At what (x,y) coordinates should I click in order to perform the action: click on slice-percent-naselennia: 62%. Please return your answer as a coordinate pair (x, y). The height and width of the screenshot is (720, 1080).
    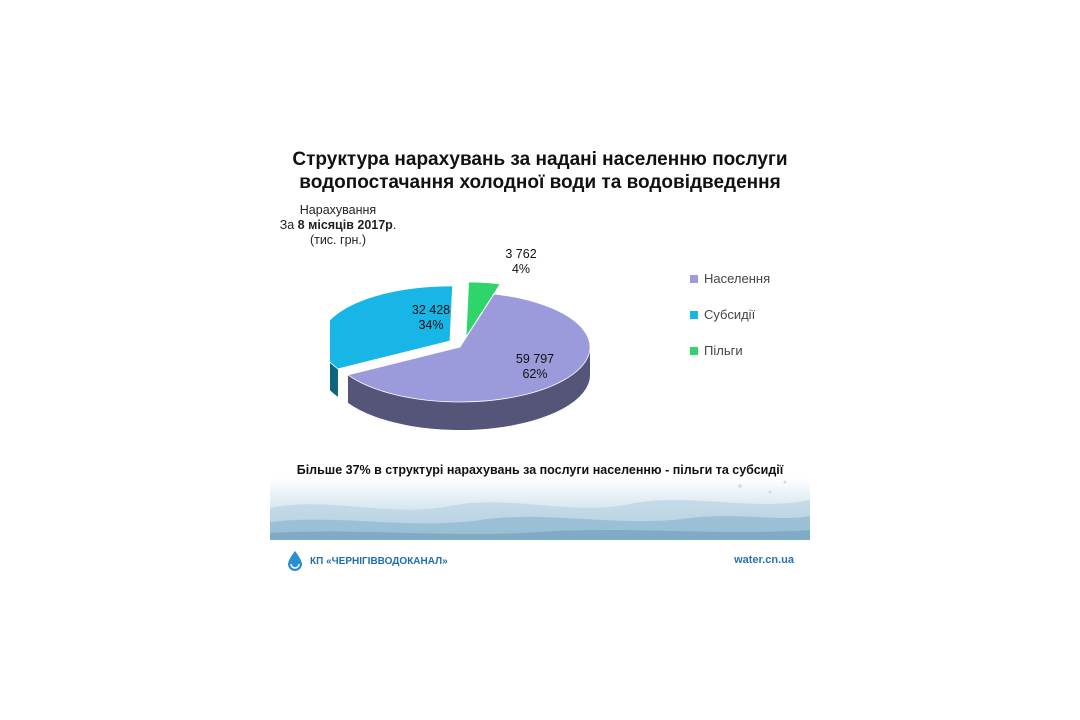
    Looking at the image, I should click on (535, 374).